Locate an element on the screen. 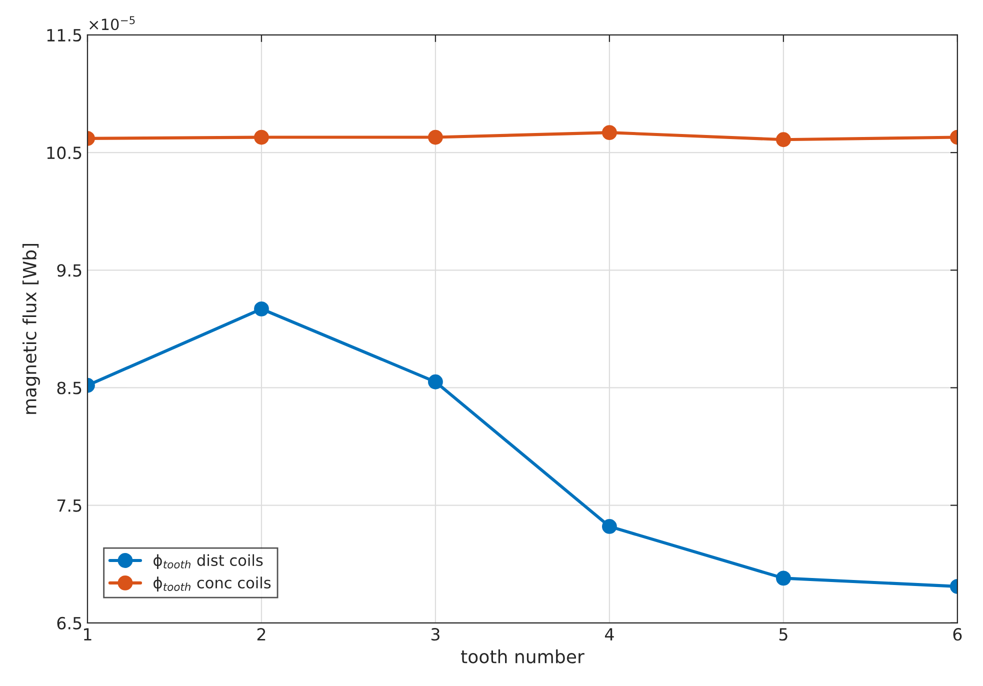  y-tick-label: 9.5 is located at coordinates (69, 270).